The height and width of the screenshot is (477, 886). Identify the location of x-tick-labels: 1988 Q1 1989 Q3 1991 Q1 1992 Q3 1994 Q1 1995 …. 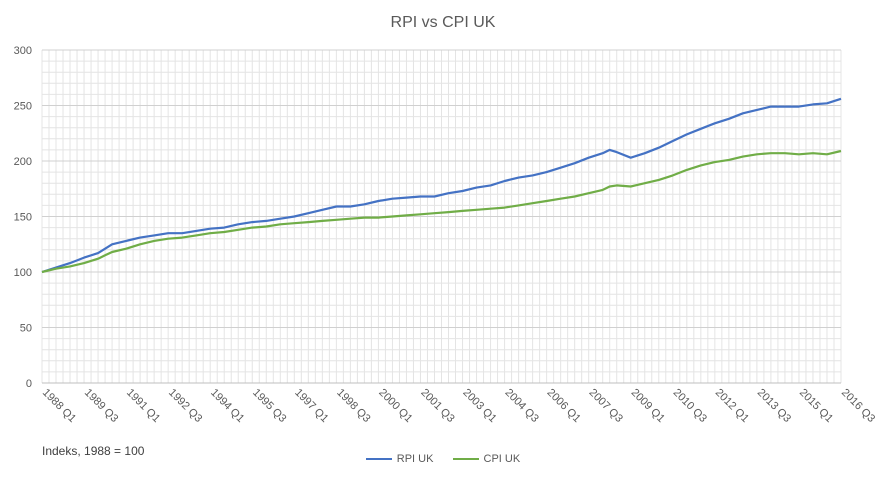
(458, 406).